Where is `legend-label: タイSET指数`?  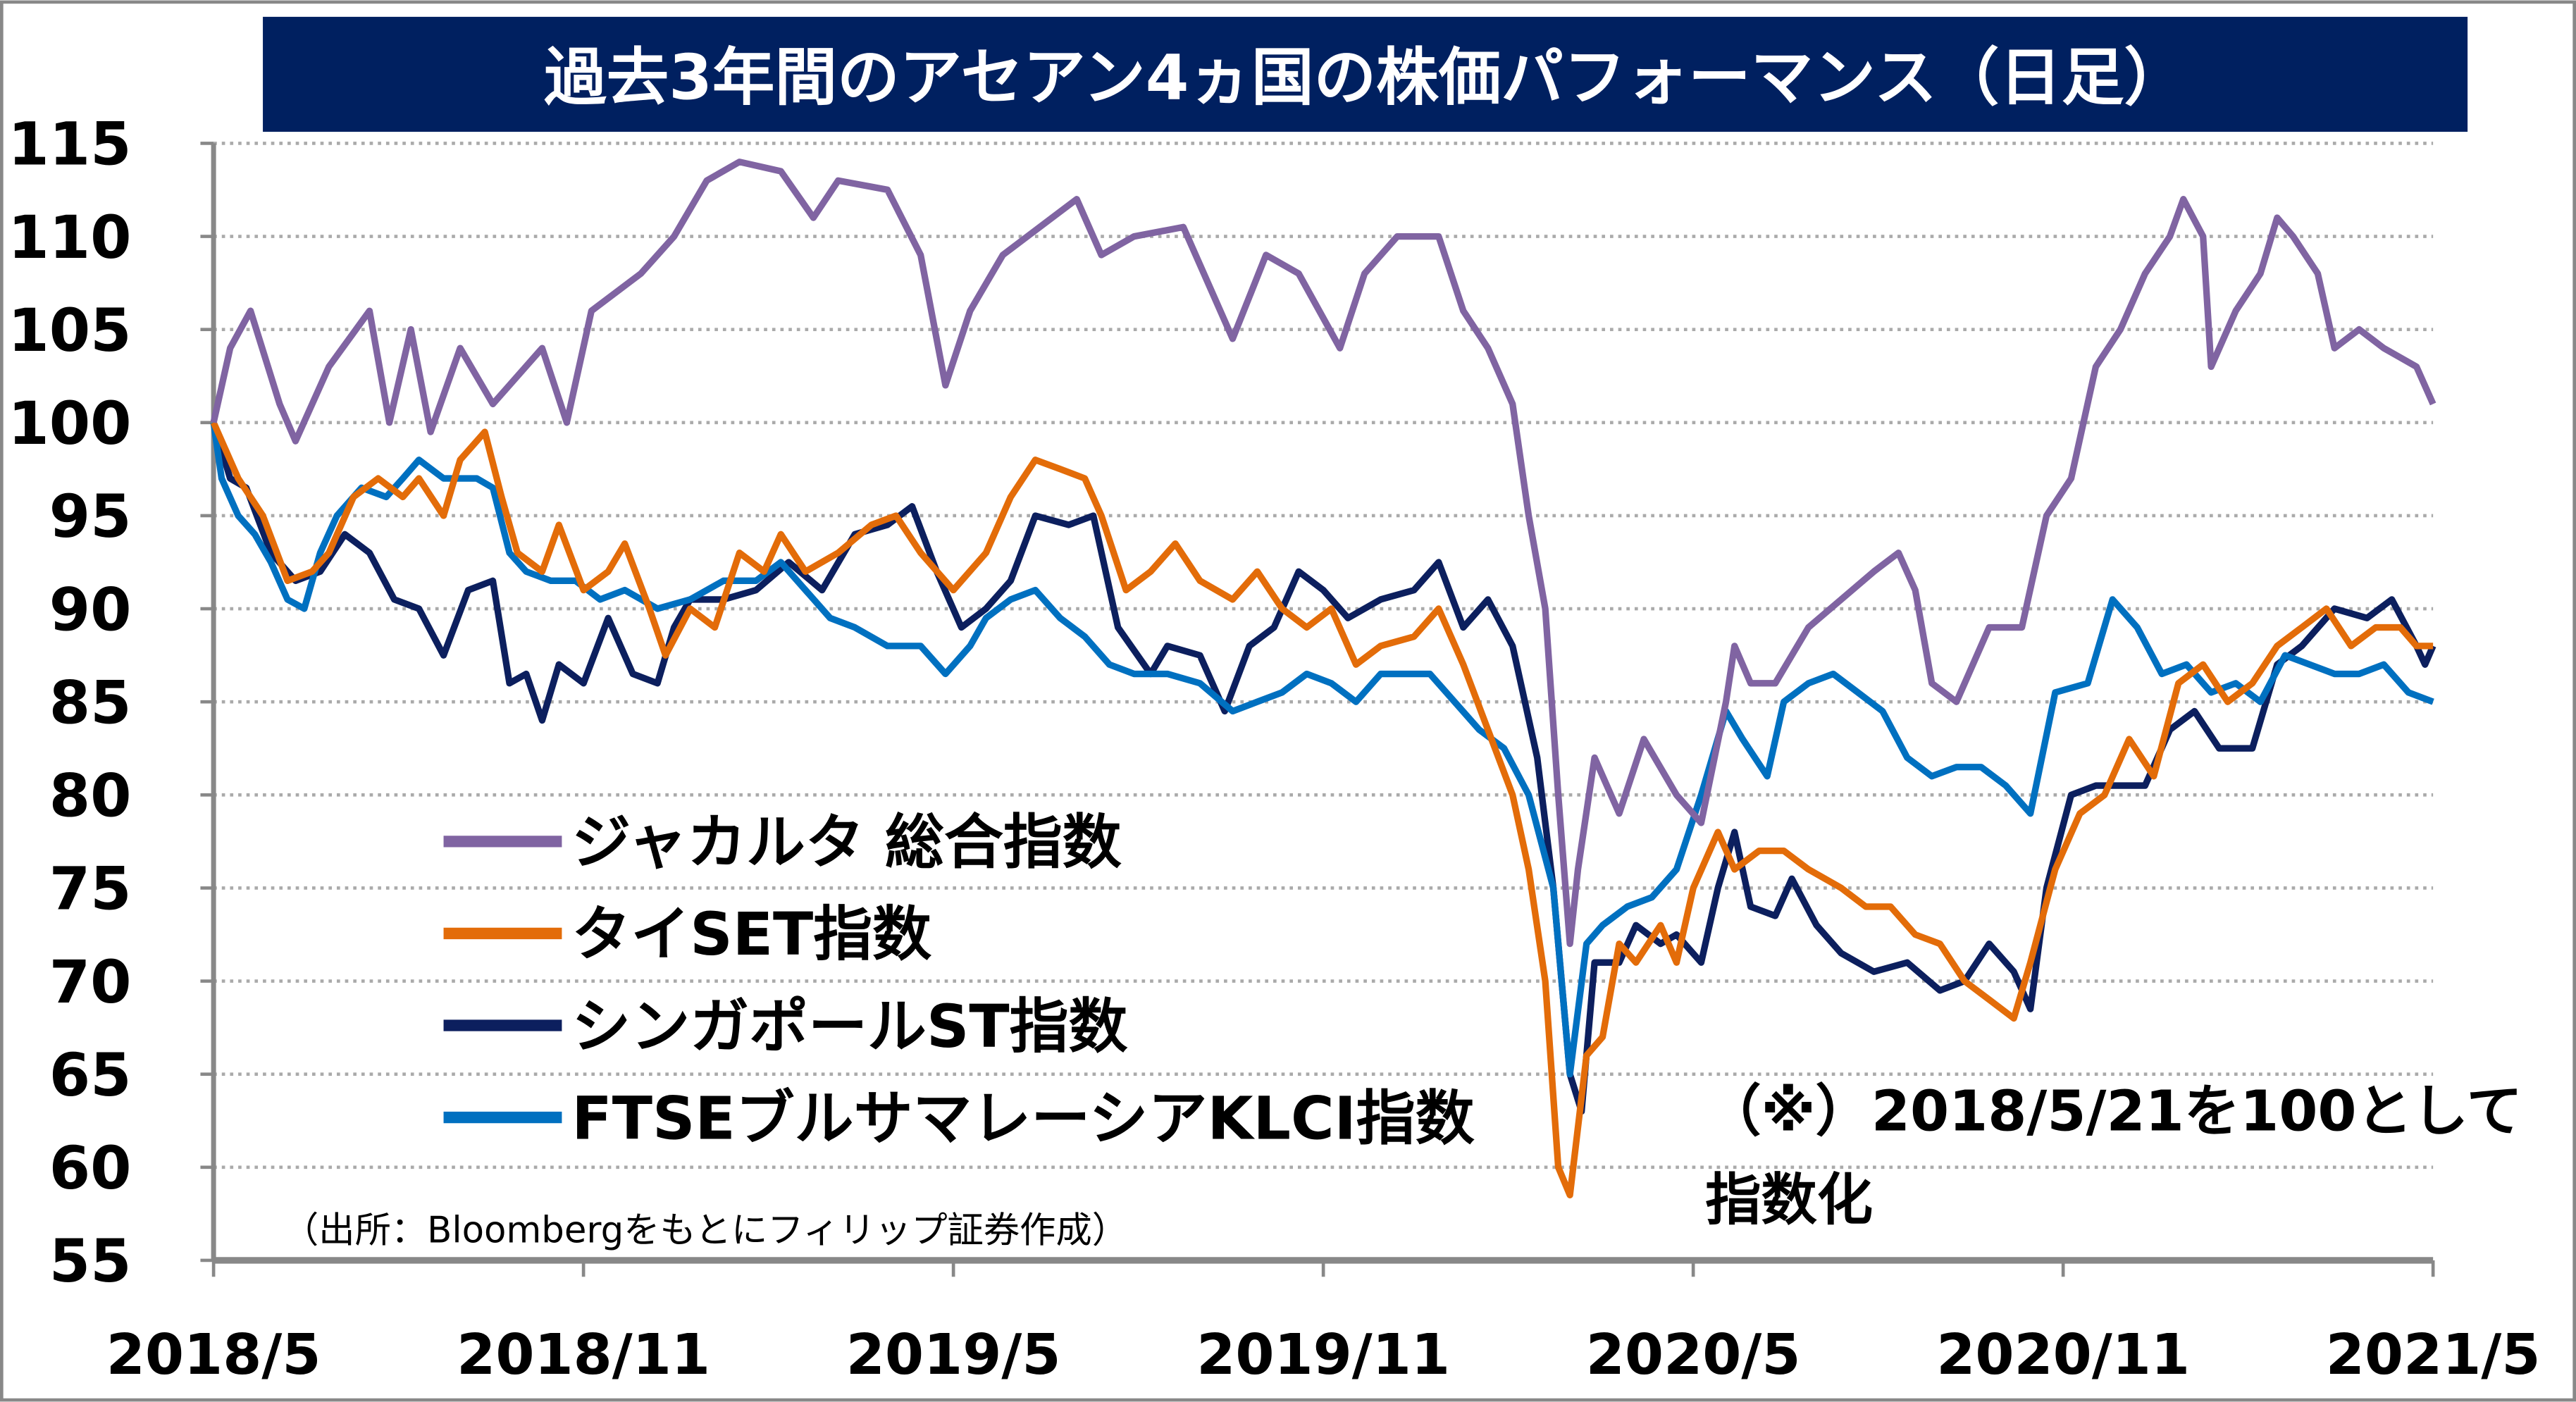
legend-label: タイSET指数 is located at coordinates (751, 934).